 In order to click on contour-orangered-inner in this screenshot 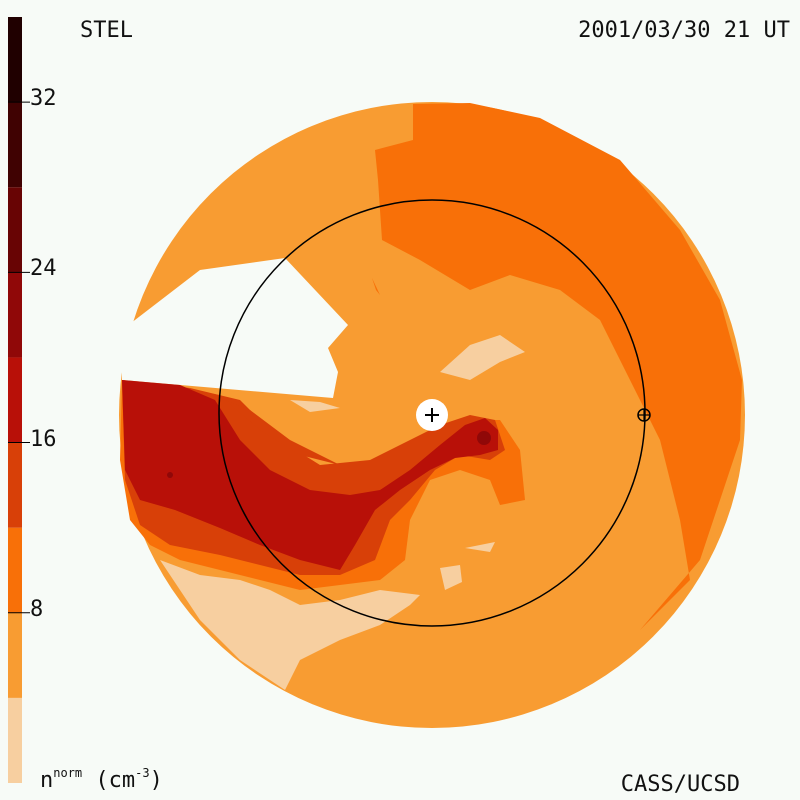, I will do `click(282, 432)`.